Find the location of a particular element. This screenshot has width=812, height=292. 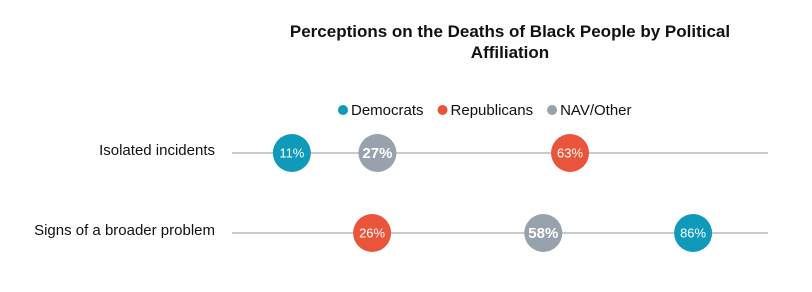

category-label: Isolated incidents is located at coordinates (157, 150).